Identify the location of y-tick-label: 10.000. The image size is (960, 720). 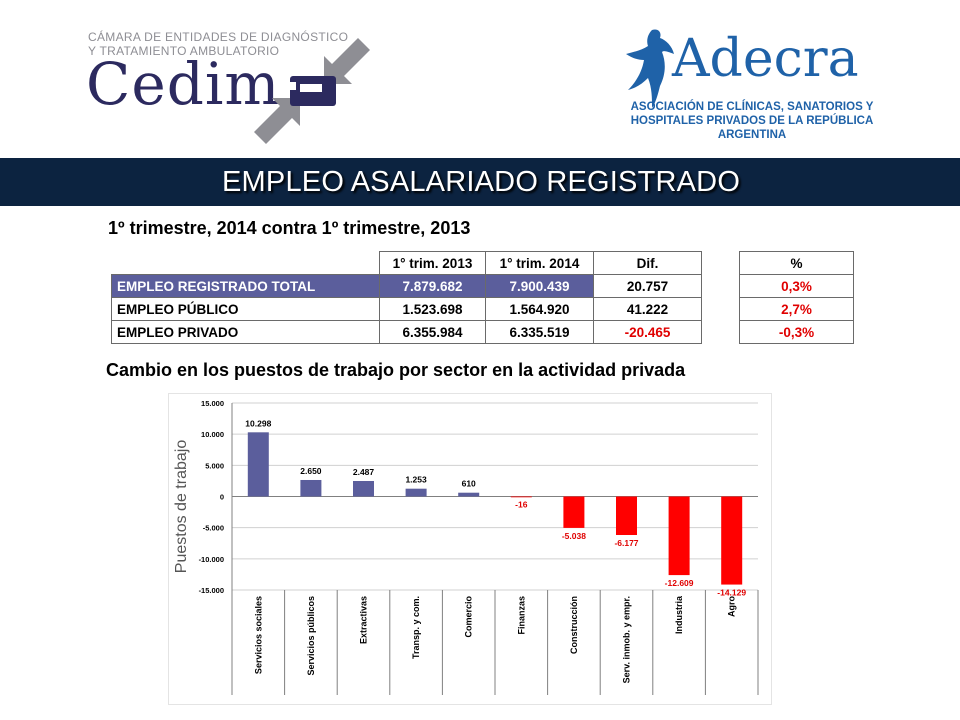
(212, 434).